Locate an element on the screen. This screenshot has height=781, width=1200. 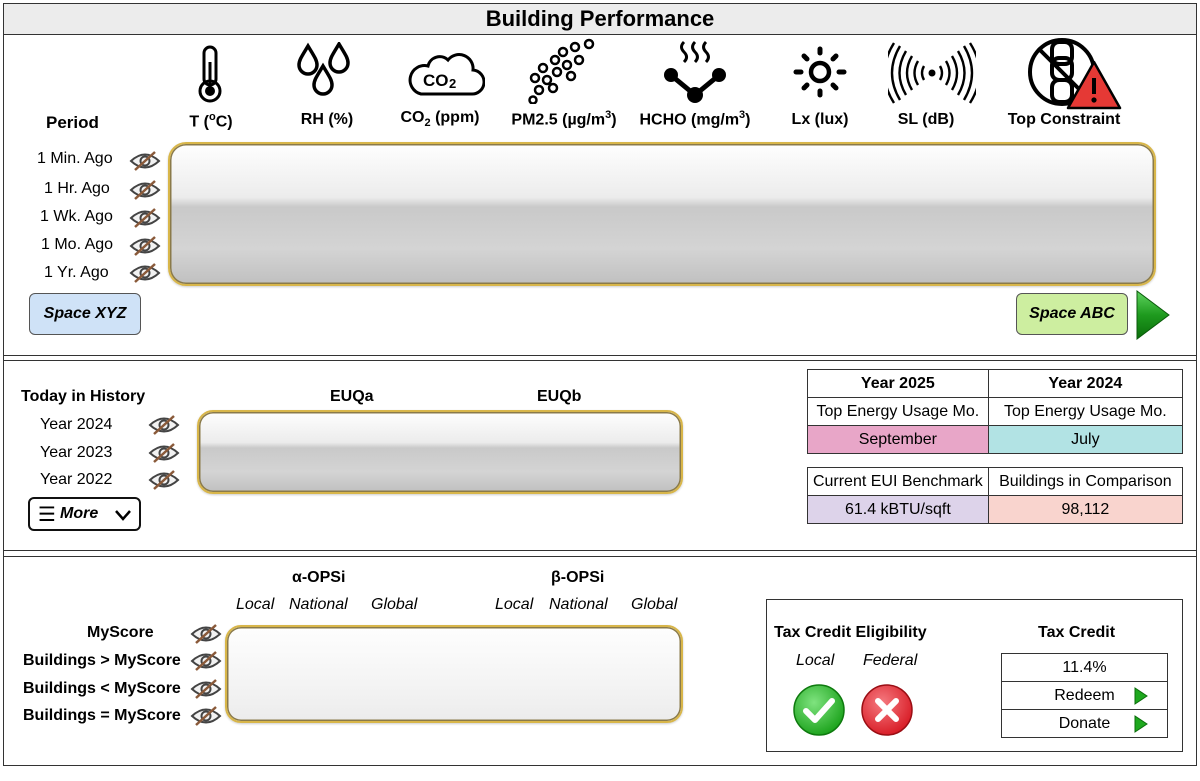
donate-row: Donate is located at coordinates (1084, 723).